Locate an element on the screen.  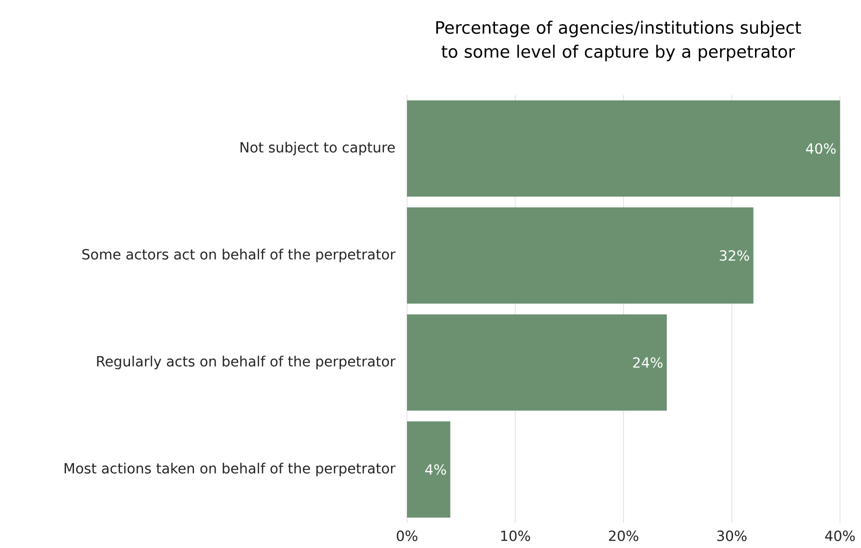
data-label: 40% is located at coordinates (821, 148).